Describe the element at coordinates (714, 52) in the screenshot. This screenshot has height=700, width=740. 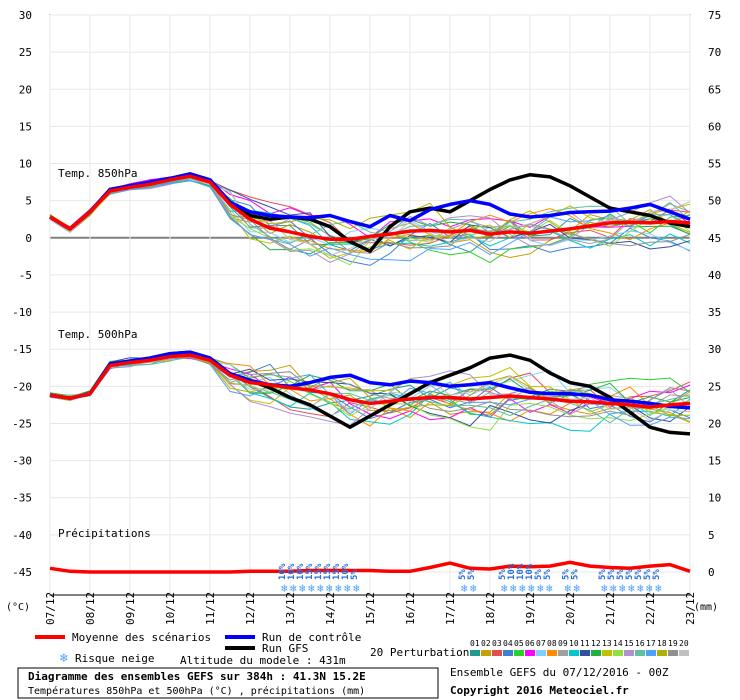
I see `right-tick-label: 70` at that location.